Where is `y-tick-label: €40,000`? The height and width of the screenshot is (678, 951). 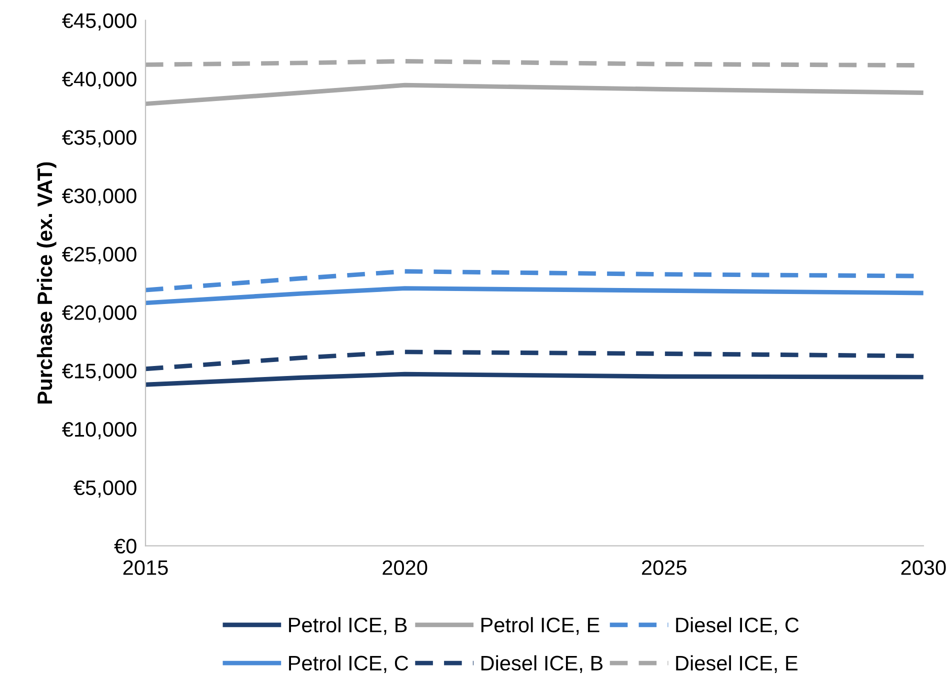
y-tick-label: €40,000 is located at coordinates (99, 80).